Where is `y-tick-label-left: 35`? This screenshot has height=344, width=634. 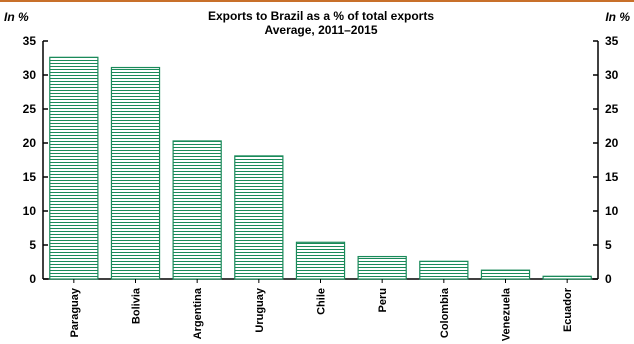
y-tick-label-left: 35 is located at coordinates (30, 41).